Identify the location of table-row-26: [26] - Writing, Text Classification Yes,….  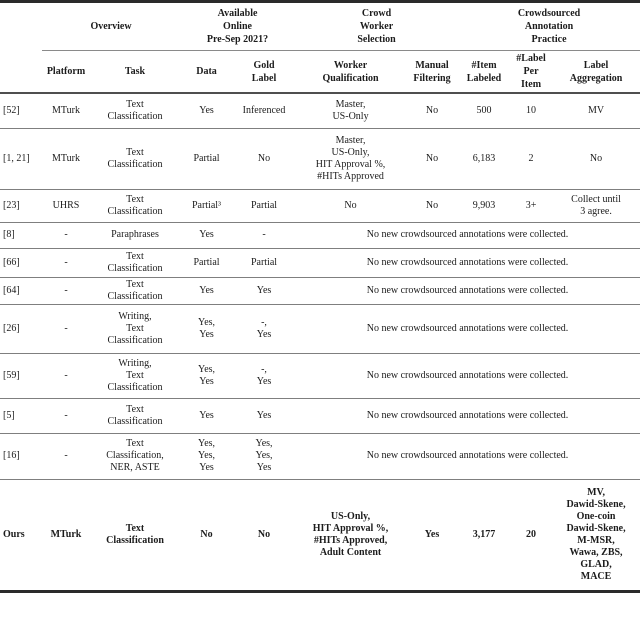
(320, 329).